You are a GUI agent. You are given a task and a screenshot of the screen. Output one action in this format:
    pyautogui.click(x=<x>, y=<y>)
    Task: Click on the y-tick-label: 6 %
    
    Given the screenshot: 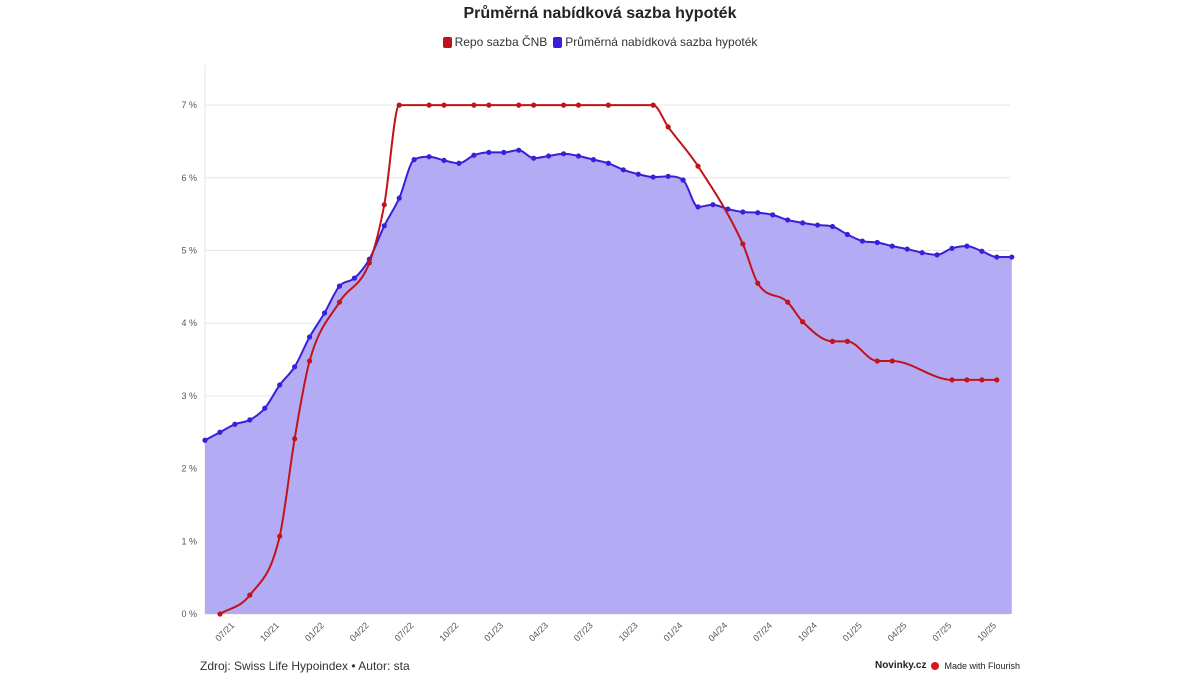 What is the action you would take?
    pyautogui.click(x=189, y=178)
    